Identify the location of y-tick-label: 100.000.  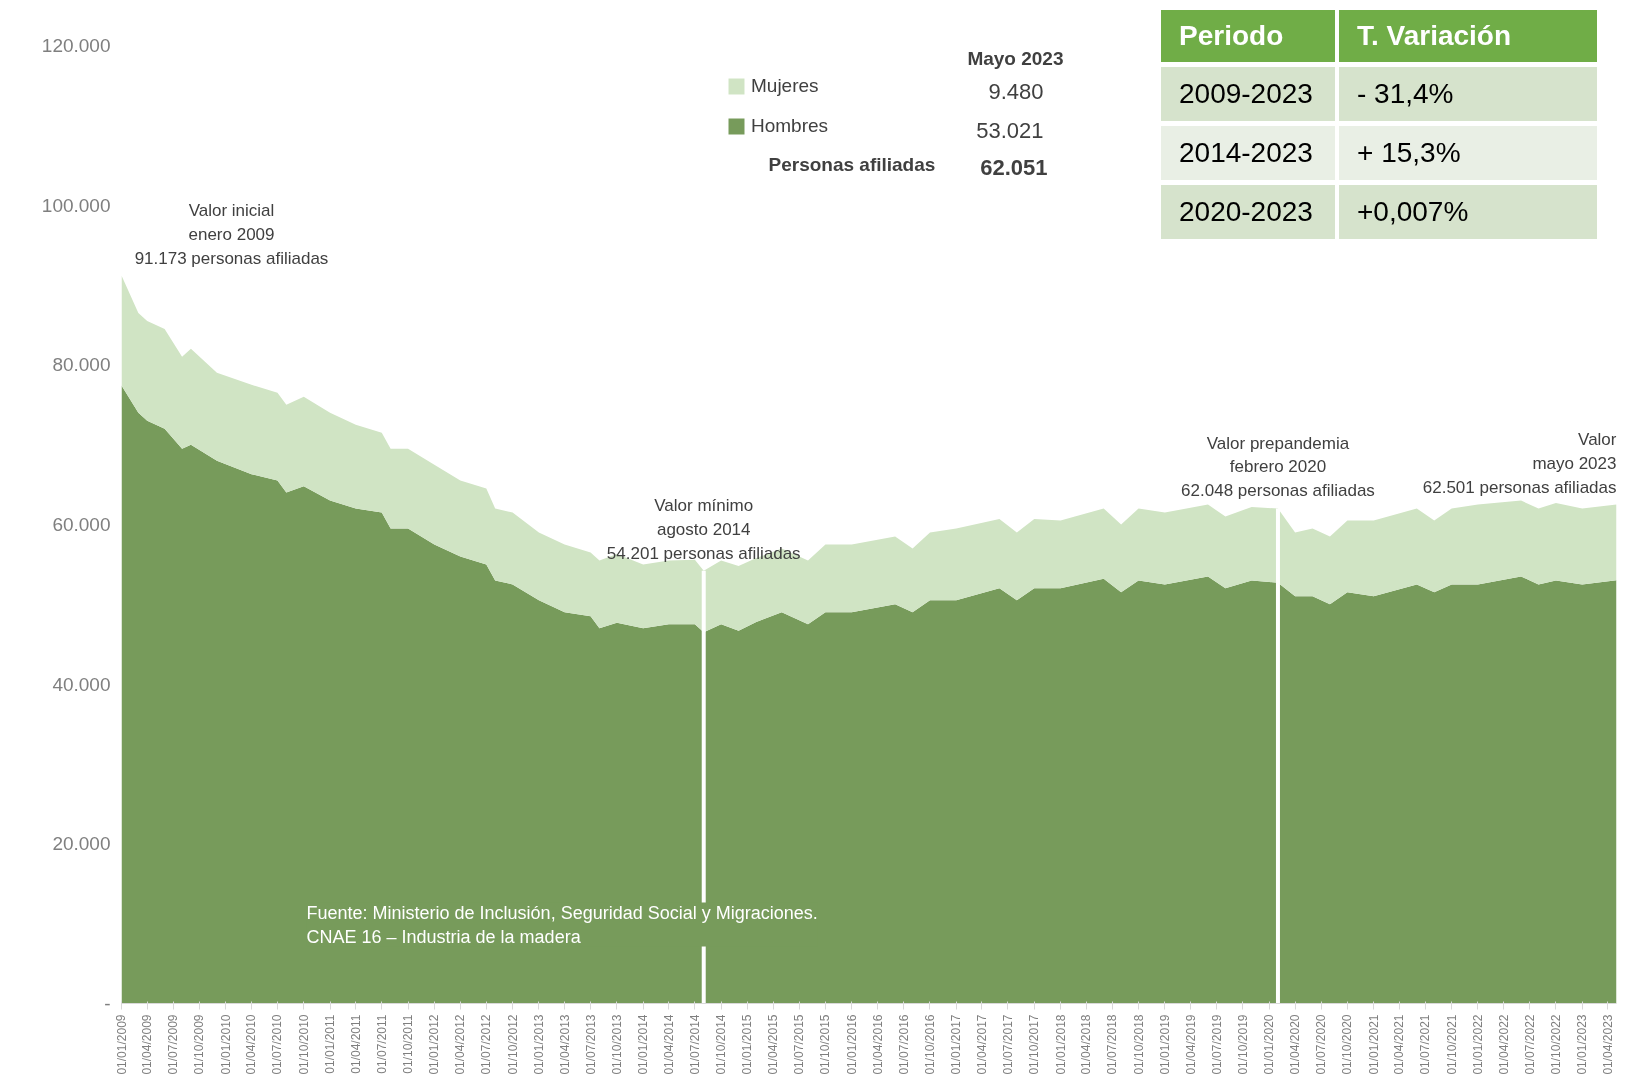
(76, 205).